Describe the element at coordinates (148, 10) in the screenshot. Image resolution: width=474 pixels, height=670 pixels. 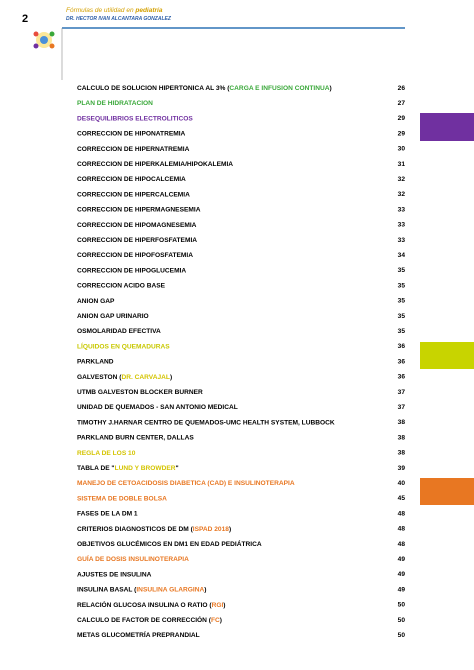
I see `title-emphasis: pediatría` at that location.